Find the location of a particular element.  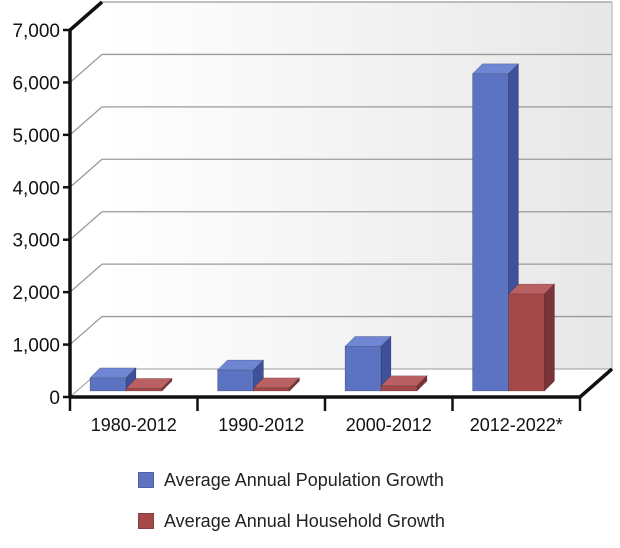

legend-swatch-population is located at coordinates (146, 480).